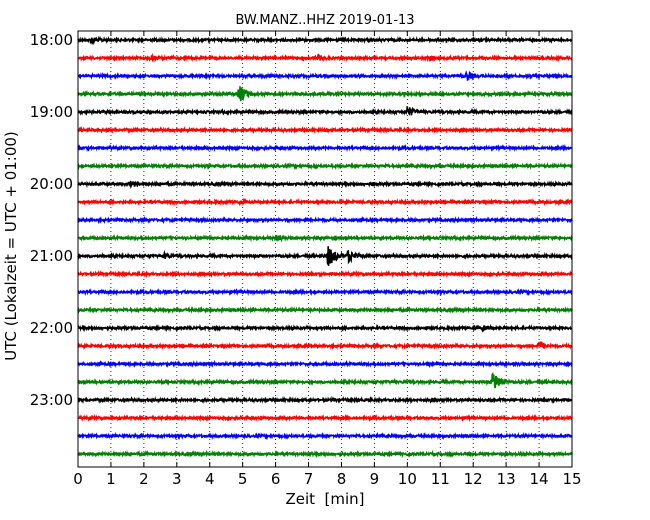  I want to click on trace-2030, so click(325, 220).